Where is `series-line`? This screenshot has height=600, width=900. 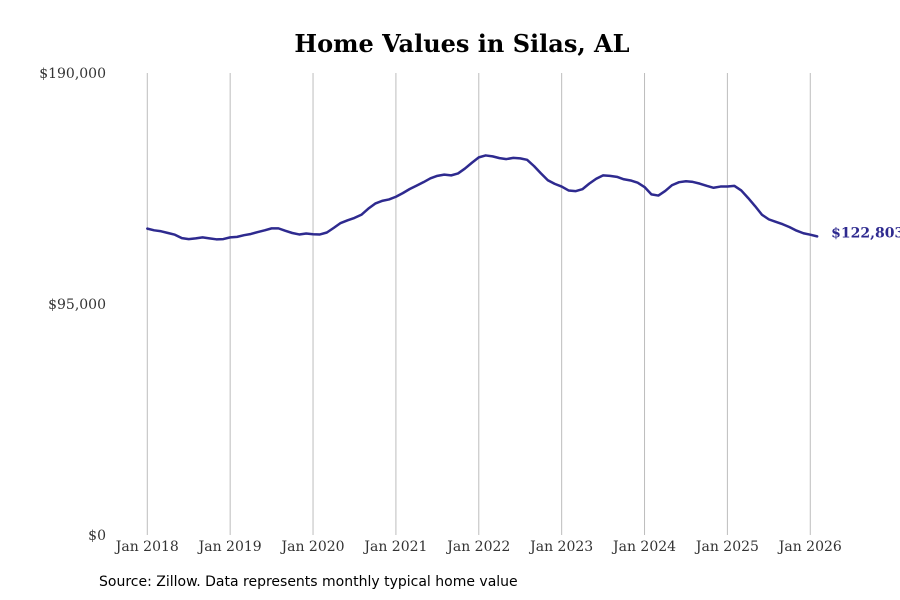 series-line is located at coordinates (482, 197).